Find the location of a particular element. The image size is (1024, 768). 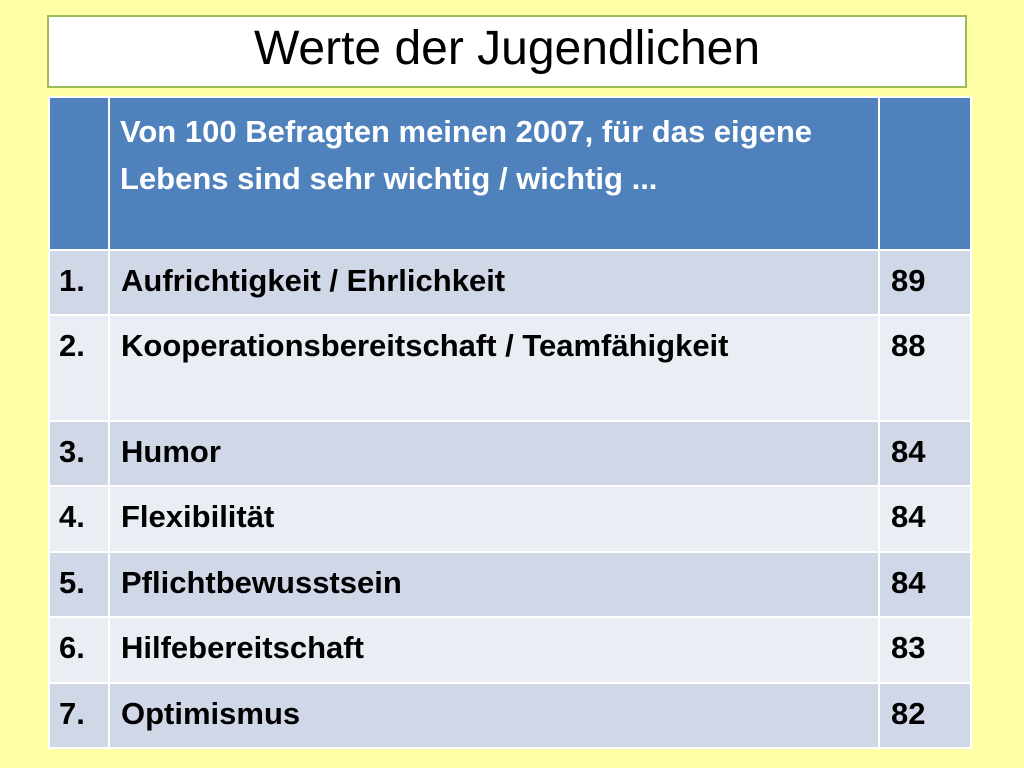

rank-cell: 3. is located at coordinates (79, 453).